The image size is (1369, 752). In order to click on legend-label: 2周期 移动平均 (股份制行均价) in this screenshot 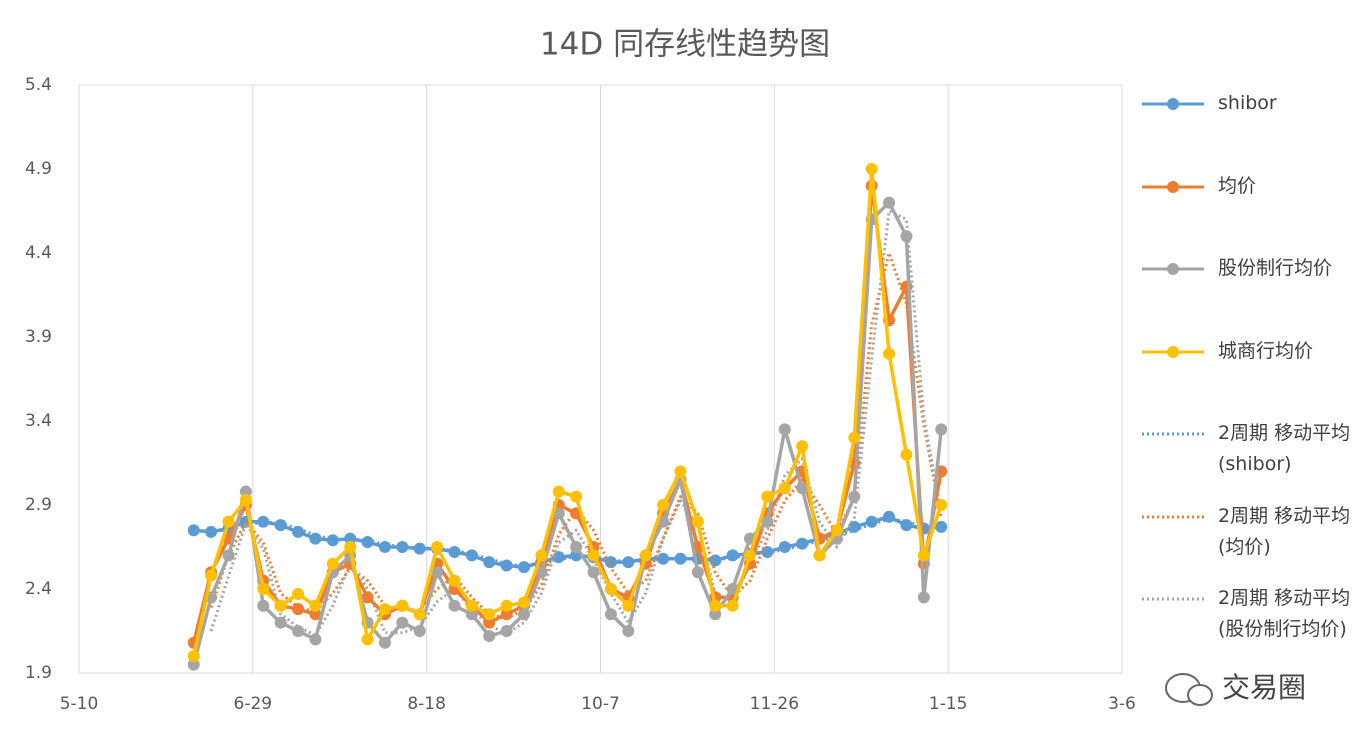, I will do `click(1284, 613)`.